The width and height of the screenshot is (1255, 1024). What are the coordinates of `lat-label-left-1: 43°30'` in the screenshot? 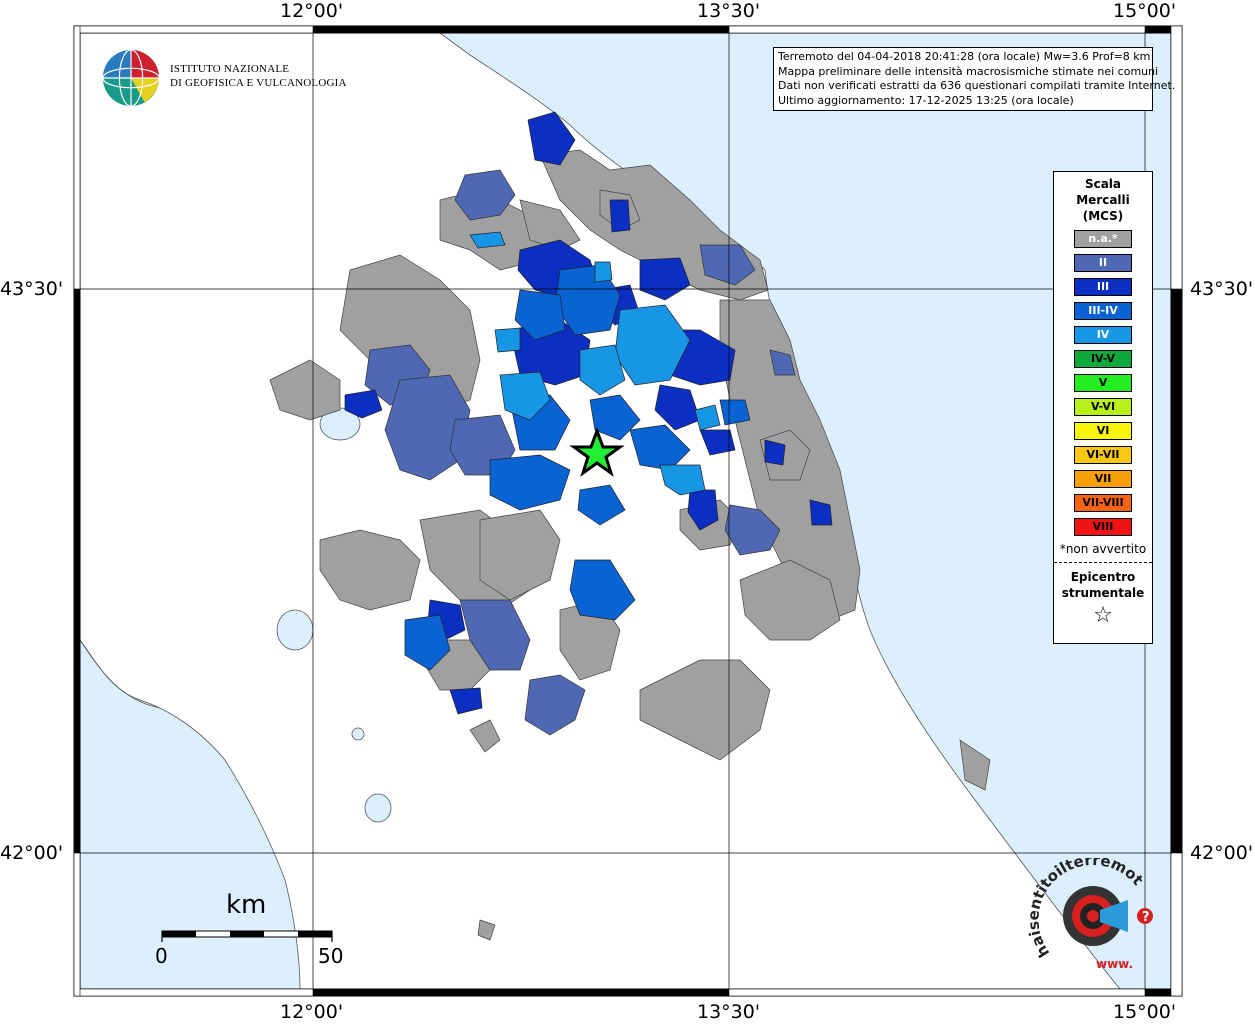 It's located at (32, 289).